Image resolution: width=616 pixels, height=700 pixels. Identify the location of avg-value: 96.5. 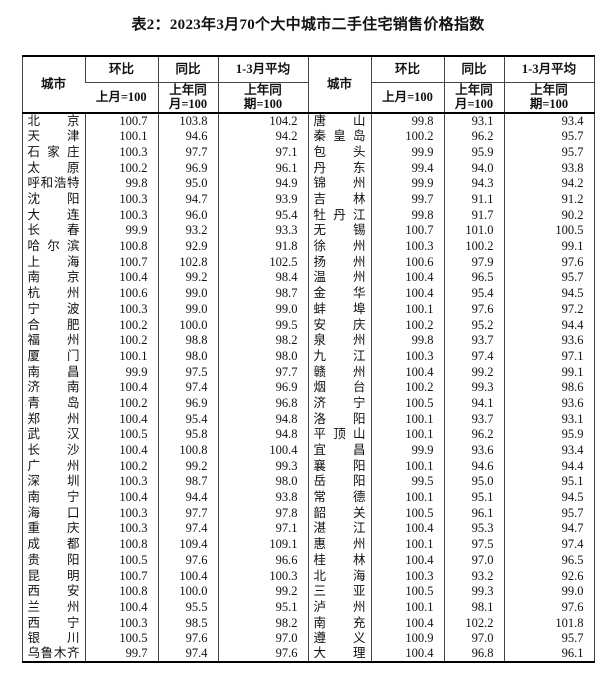
(548, 560).